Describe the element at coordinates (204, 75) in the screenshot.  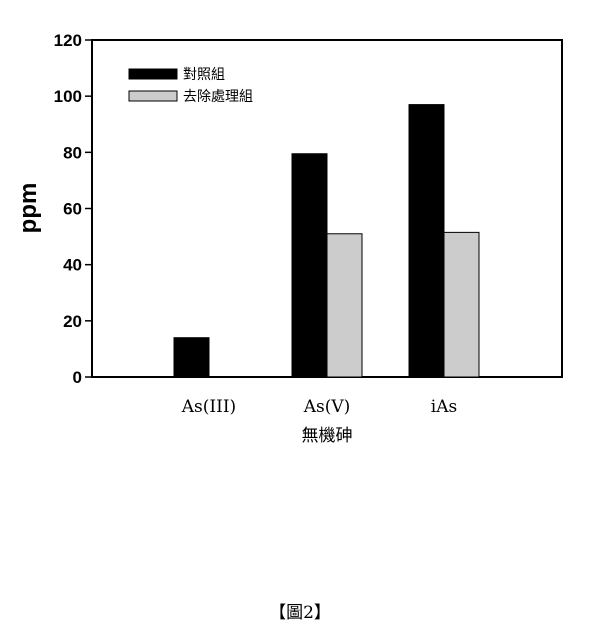
I see `legend-label-control: 對照組` at that location.